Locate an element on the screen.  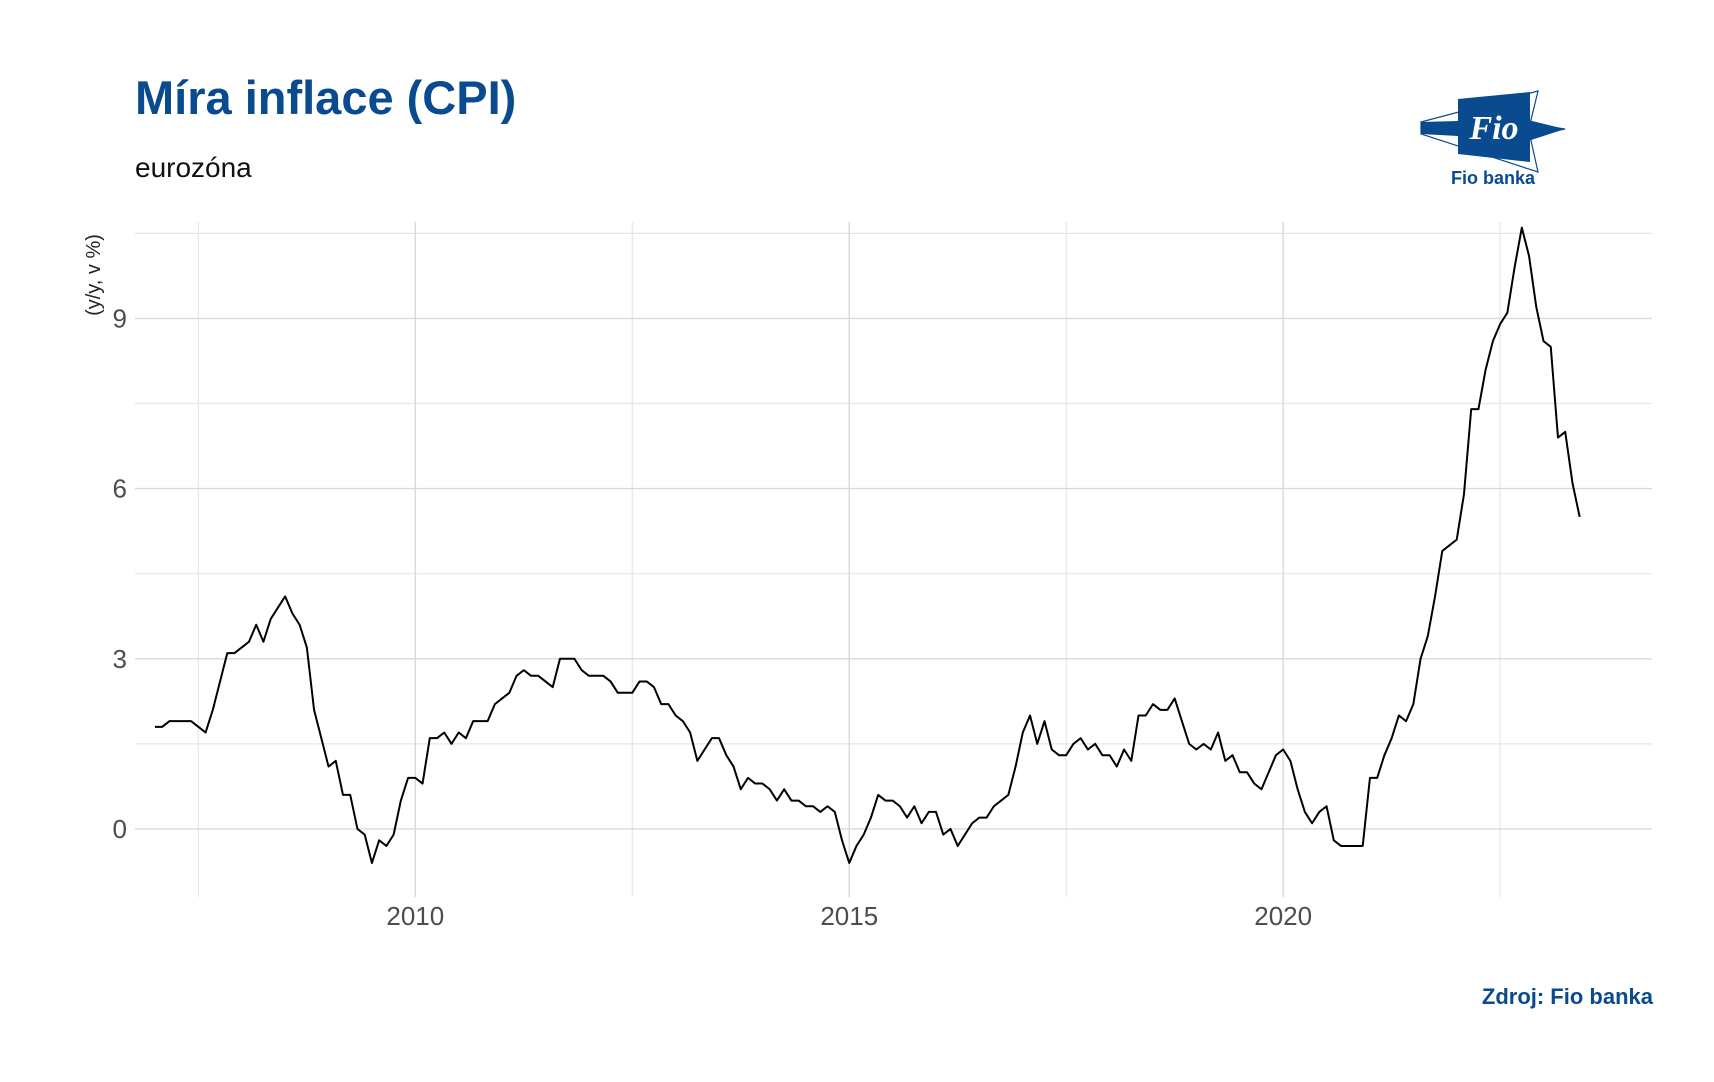
fio-logo-icon: Fio is located at coordinates (1493, 131).